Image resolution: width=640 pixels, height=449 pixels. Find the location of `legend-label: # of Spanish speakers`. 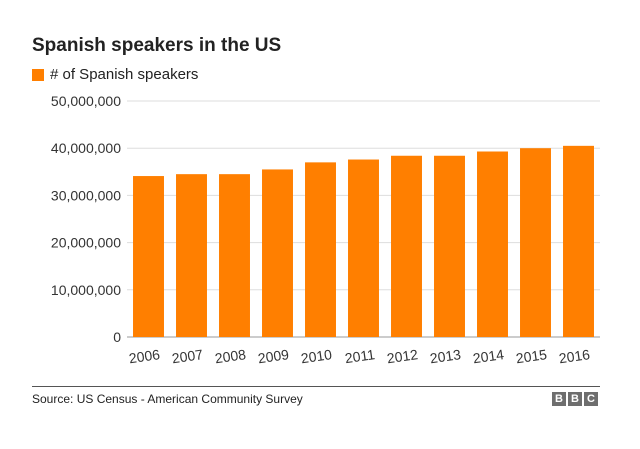

legend-label: # of Spanish speakers is located at coordinates (124, 74).